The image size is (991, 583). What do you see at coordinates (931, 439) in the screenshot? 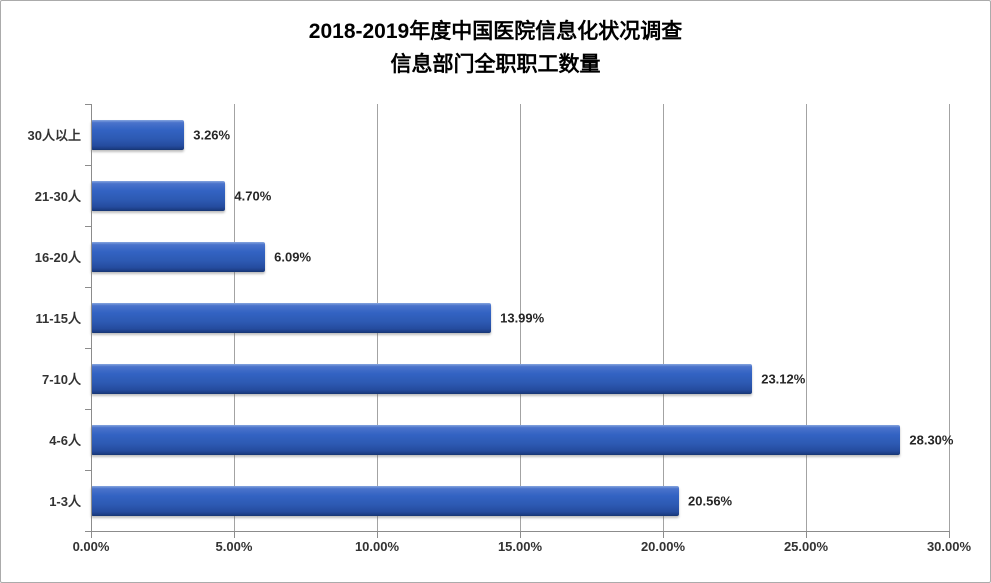
I see `bar-value-label: 28.30%` at bounding box center [931, 439].